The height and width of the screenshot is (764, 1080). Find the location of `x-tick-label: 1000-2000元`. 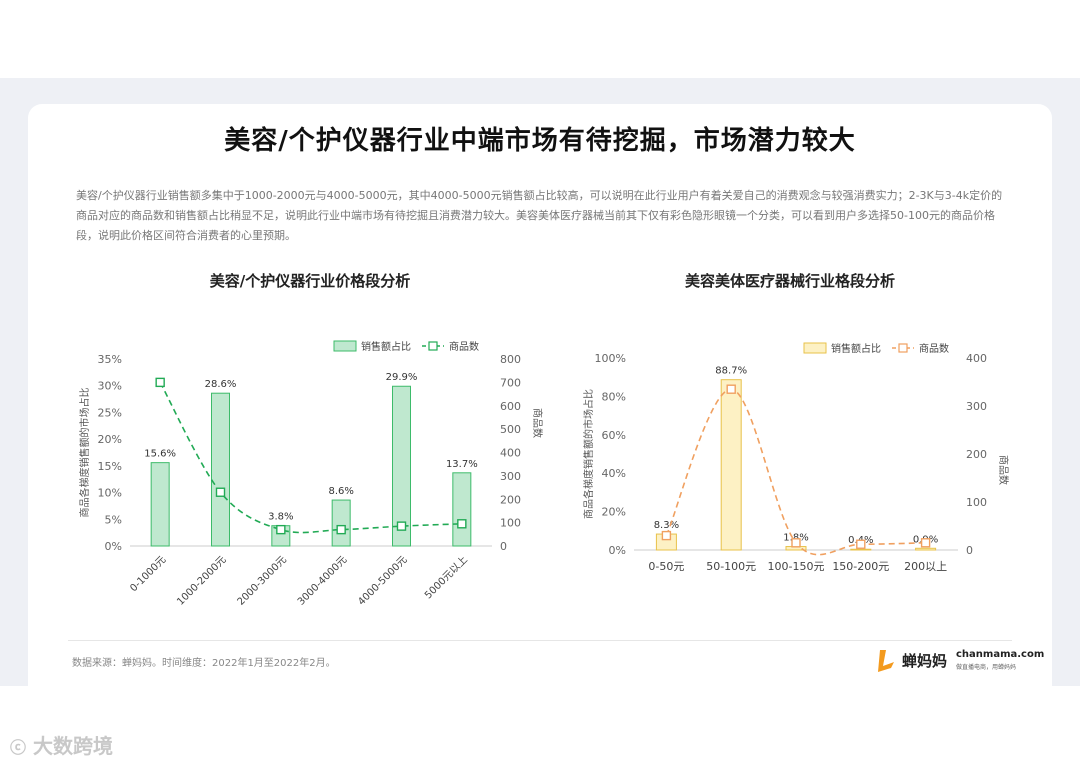

x-tick-label: 1000-2000元 is located at coordinates (201, 580).